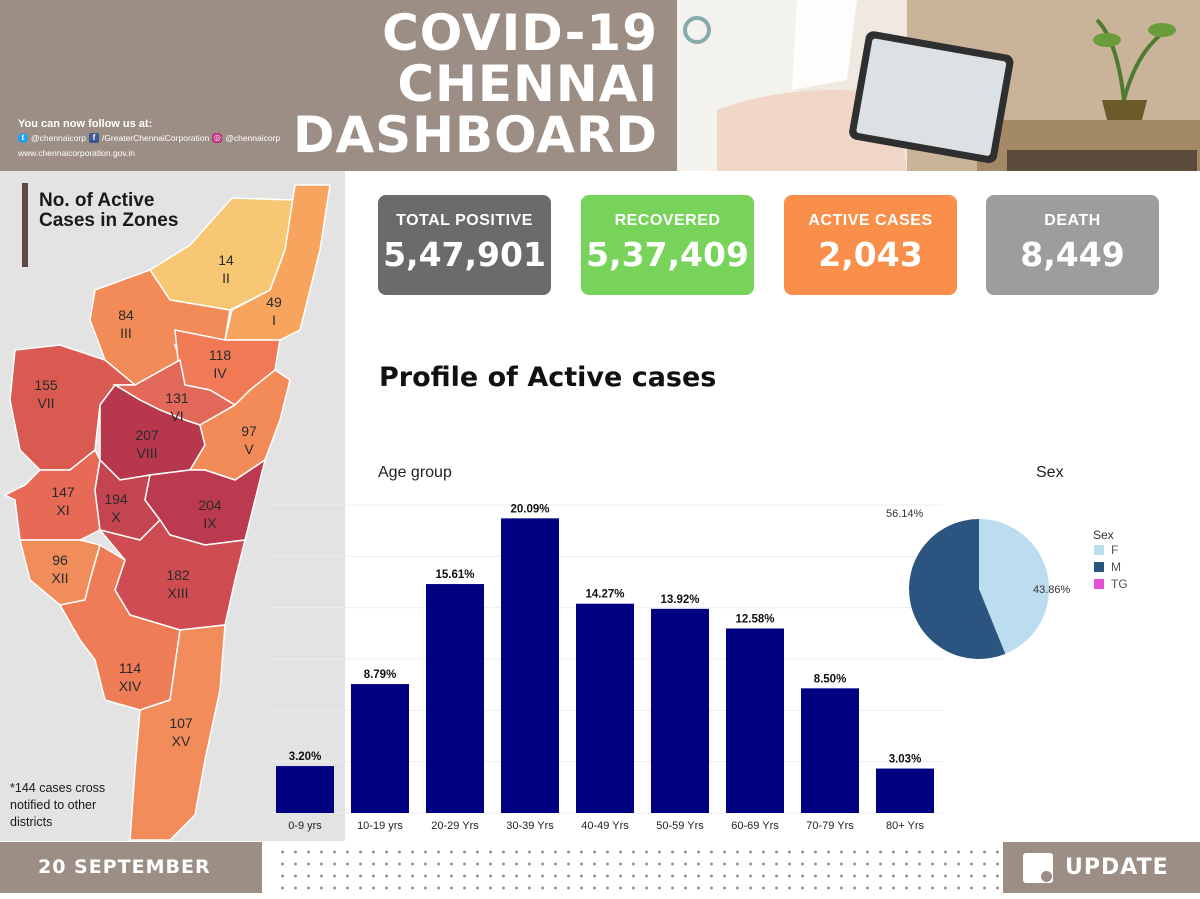 The width and height of the screenshot is (1200, 899). I want to click on zone-I-name: I, so click(274, 320).